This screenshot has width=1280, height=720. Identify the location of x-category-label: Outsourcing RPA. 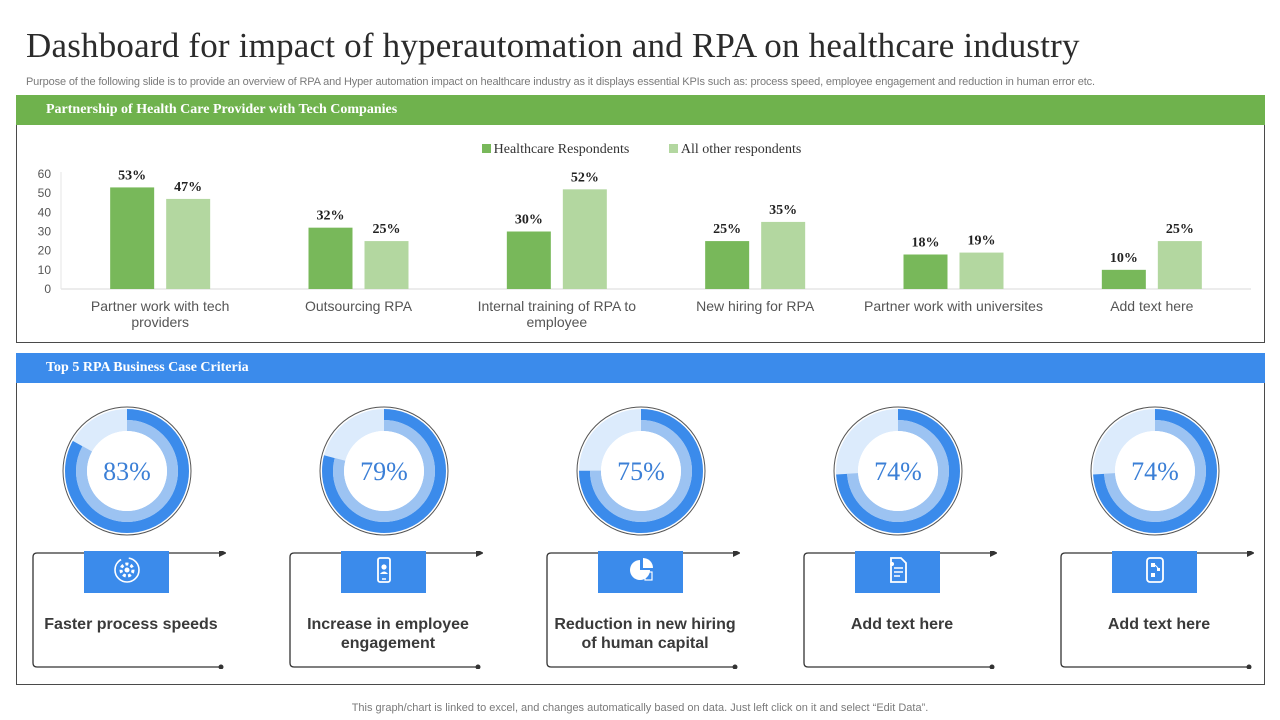
(359, 306).